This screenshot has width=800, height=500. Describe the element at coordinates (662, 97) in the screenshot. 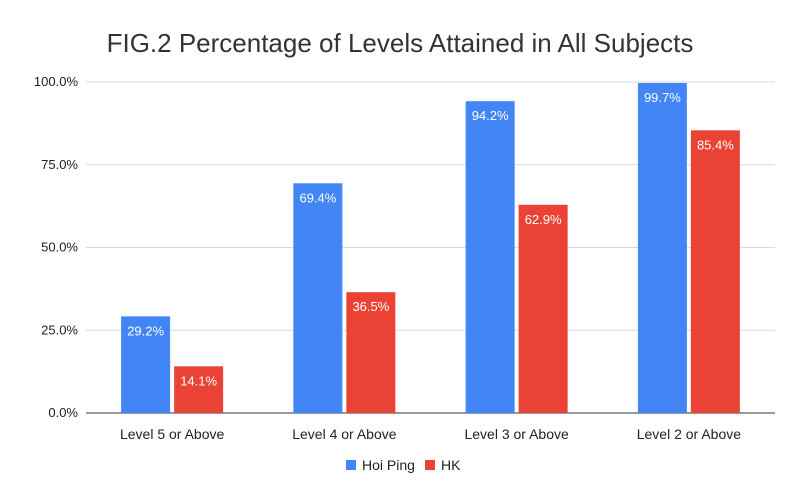

I see `bar-data-label: 99.7%` at that location.